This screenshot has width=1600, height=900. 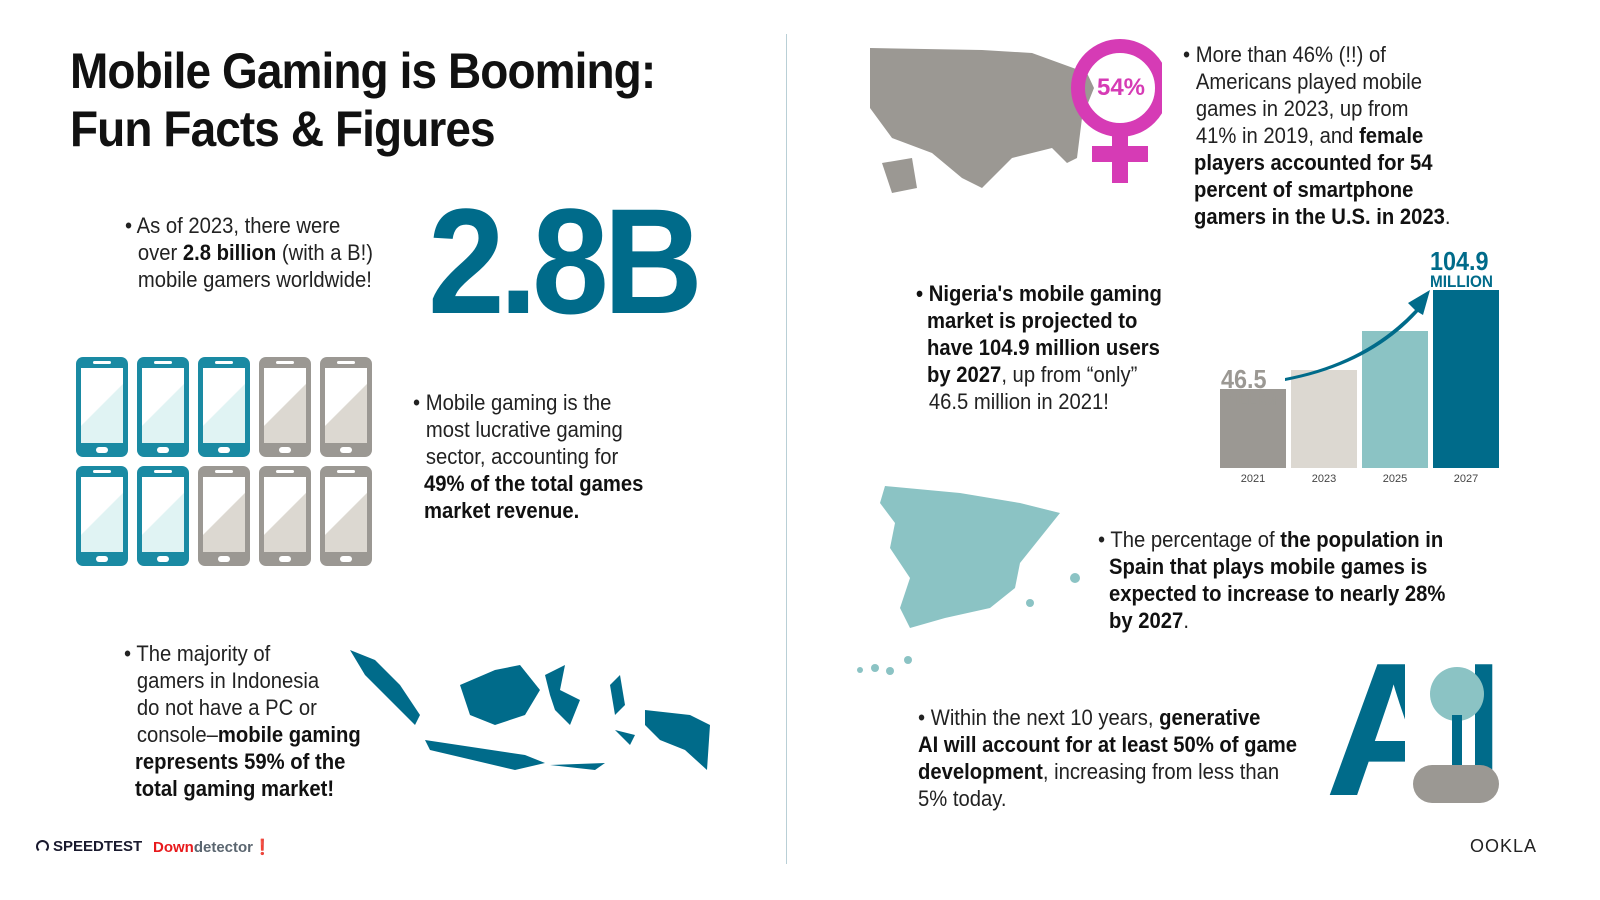 What do you see at coordinates (1253, 479) in the screenshot?
I see `x-tick-label: 2021` at bounding box center [1253, 479].